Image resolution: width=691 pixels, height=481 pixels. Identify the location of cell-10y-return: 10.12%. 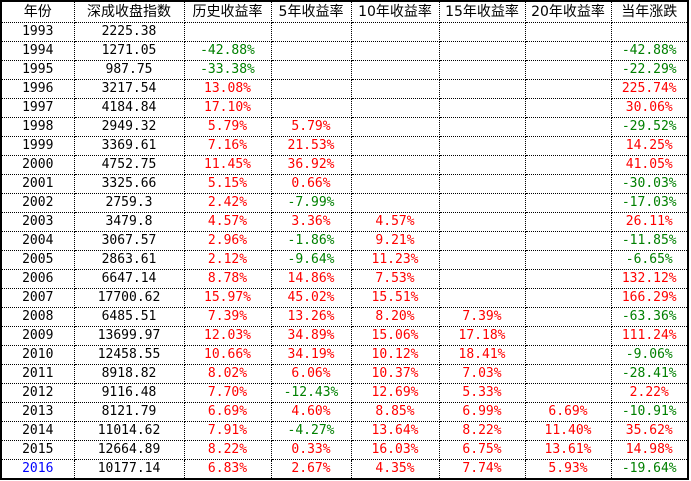
(395, 355).